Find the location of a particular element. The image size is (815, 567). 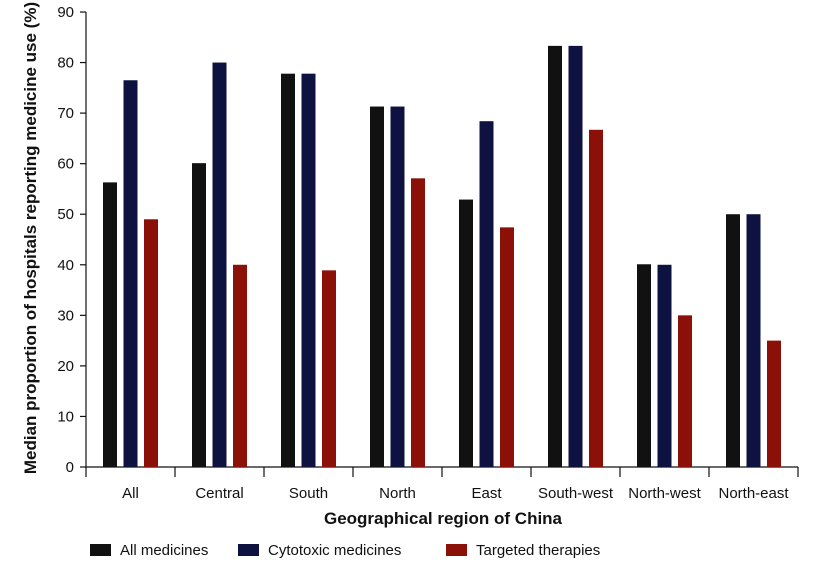

x-tick-label: South is located at coordinates (308, 493).